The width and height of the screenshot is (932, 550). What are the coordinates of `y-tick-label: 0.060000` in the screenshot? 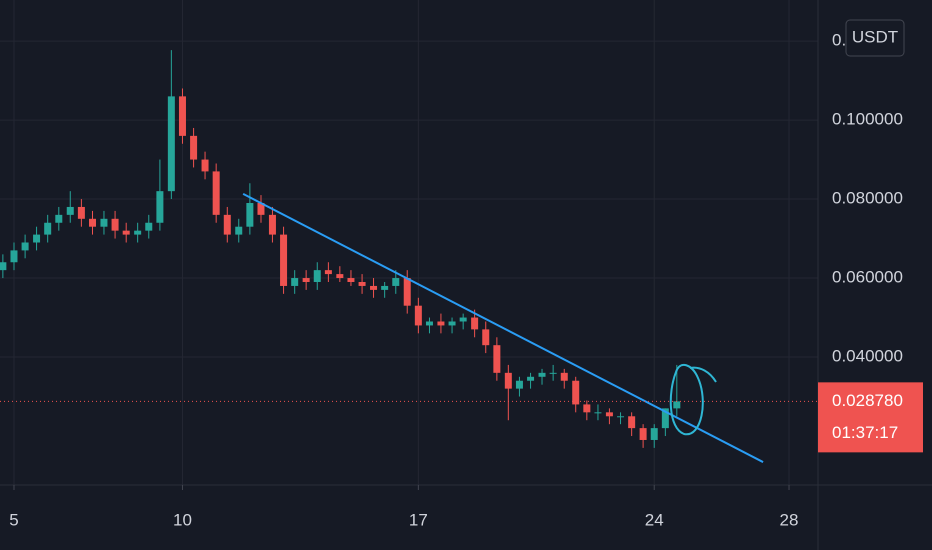 It's located at (867, 277).